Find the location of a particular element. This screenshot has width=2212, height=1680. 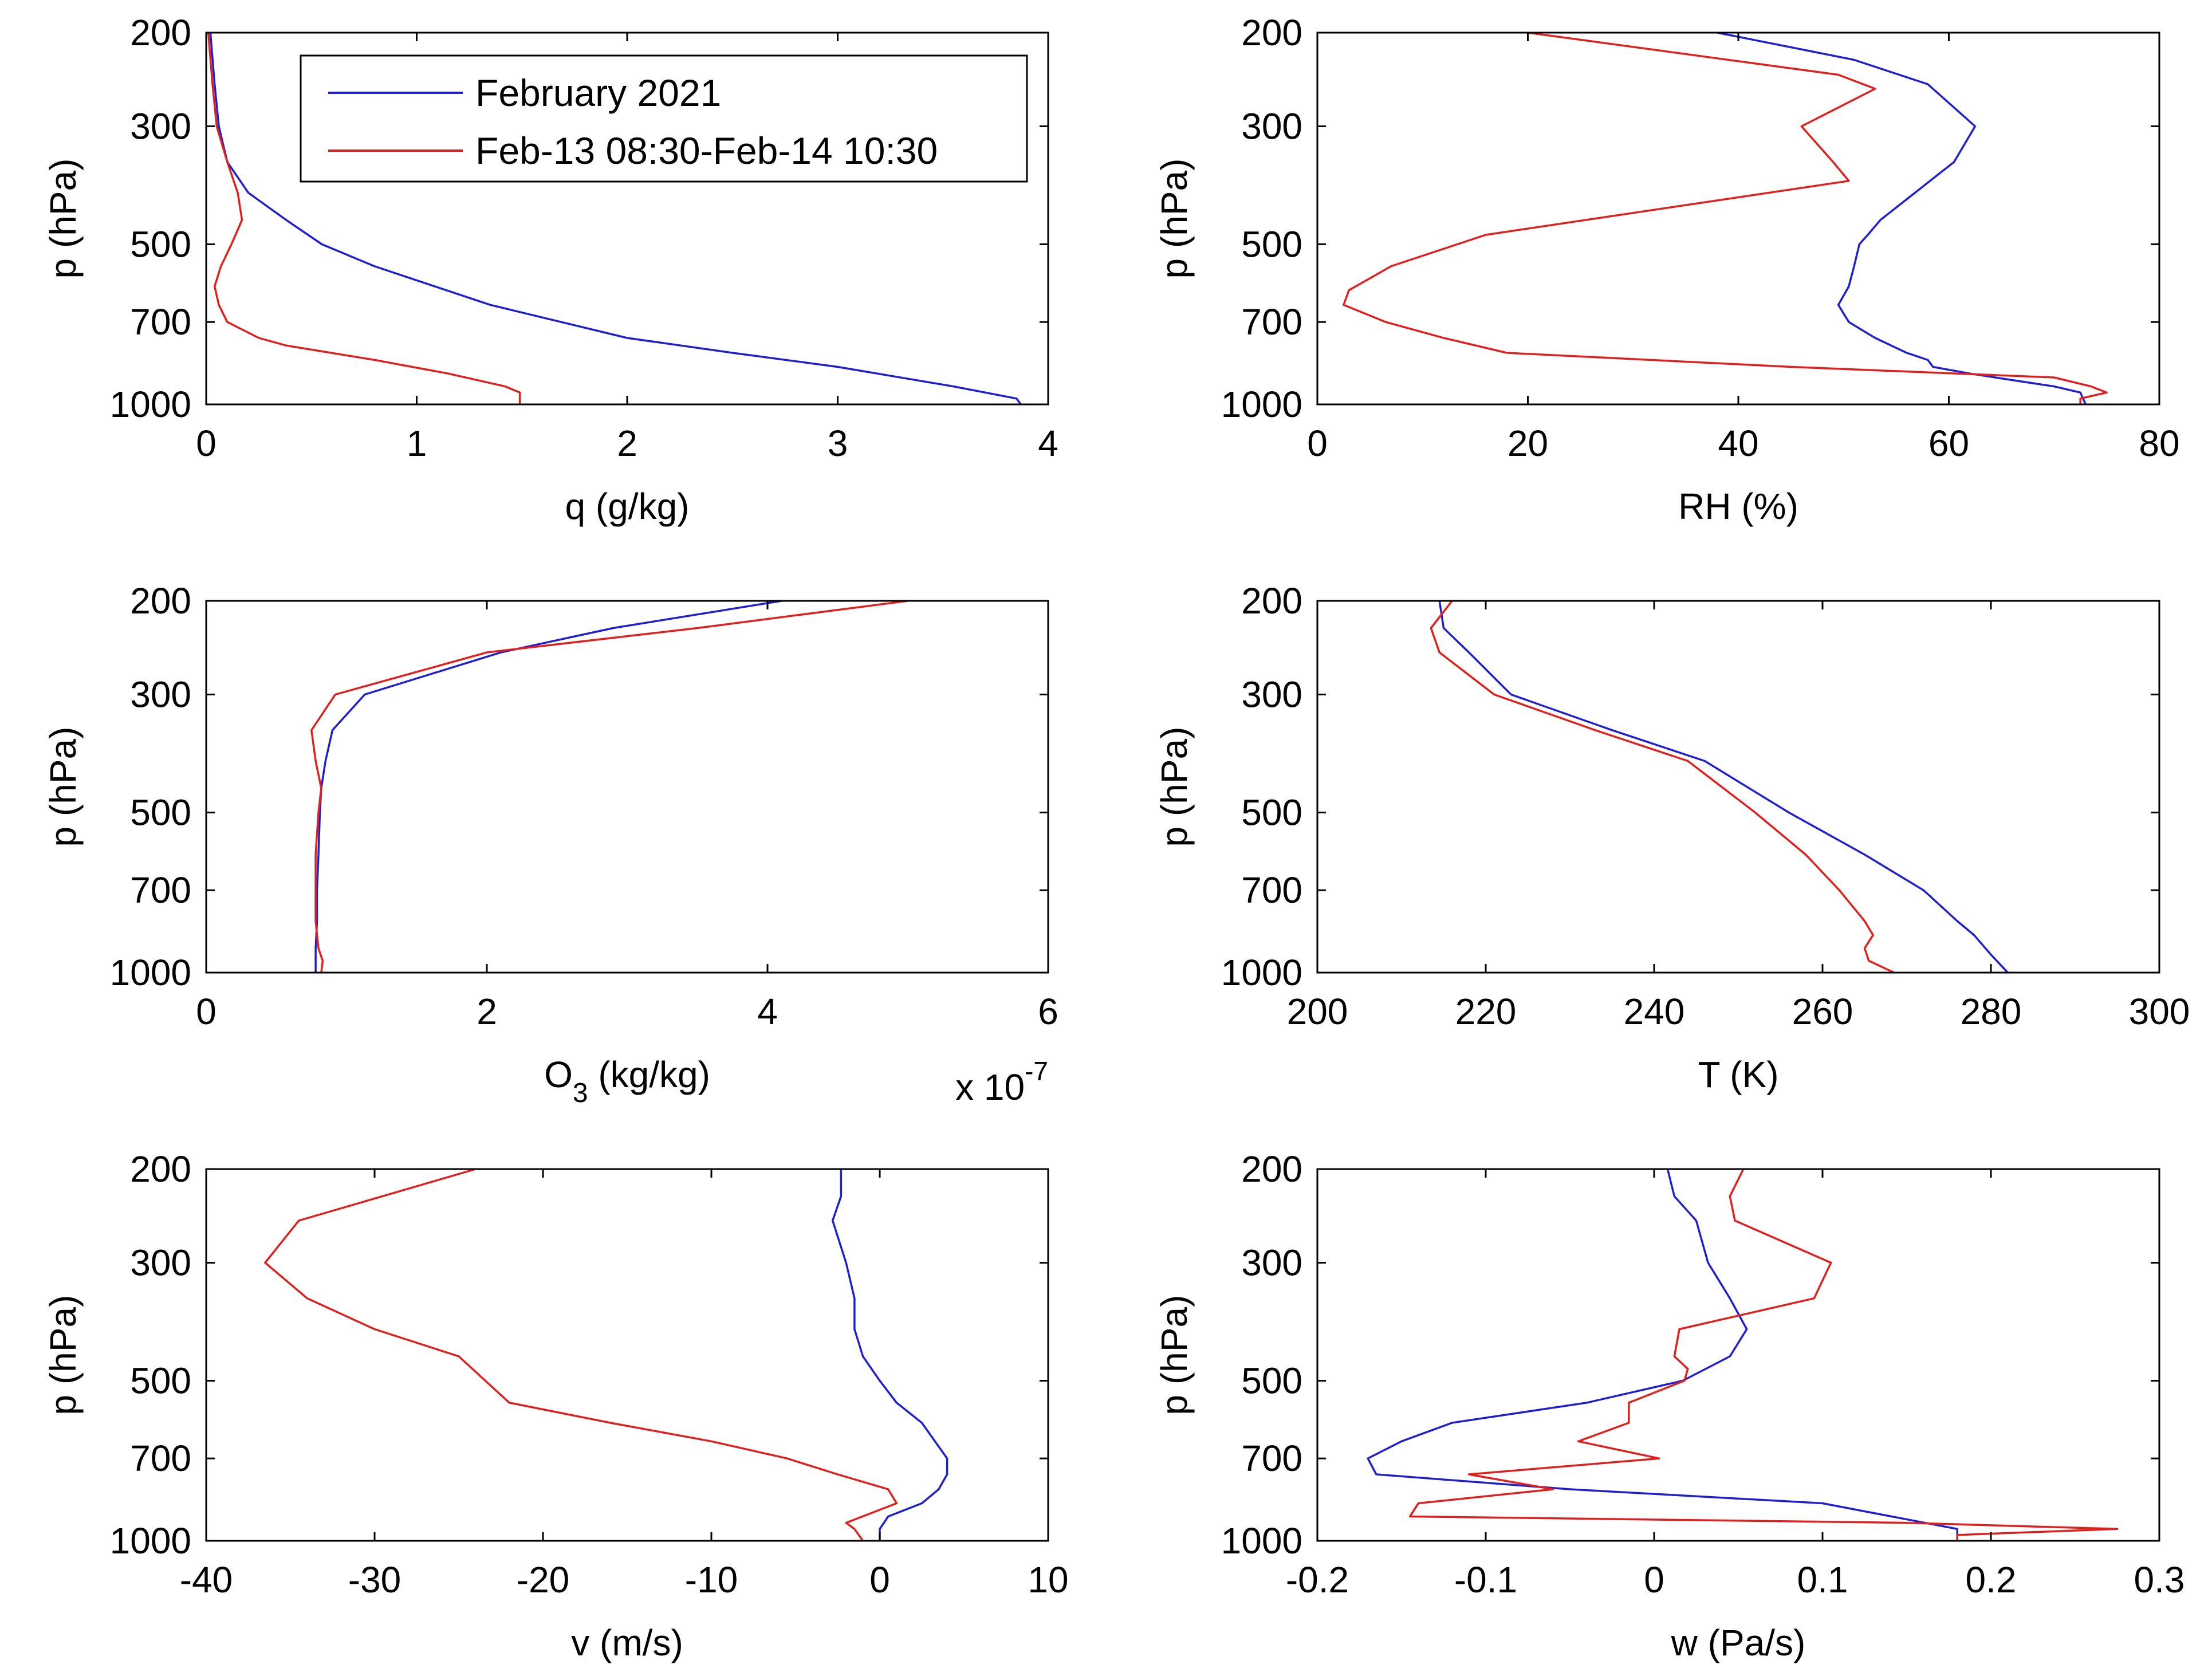

x-tick-label: 3 is located at coordinates (838, 444).